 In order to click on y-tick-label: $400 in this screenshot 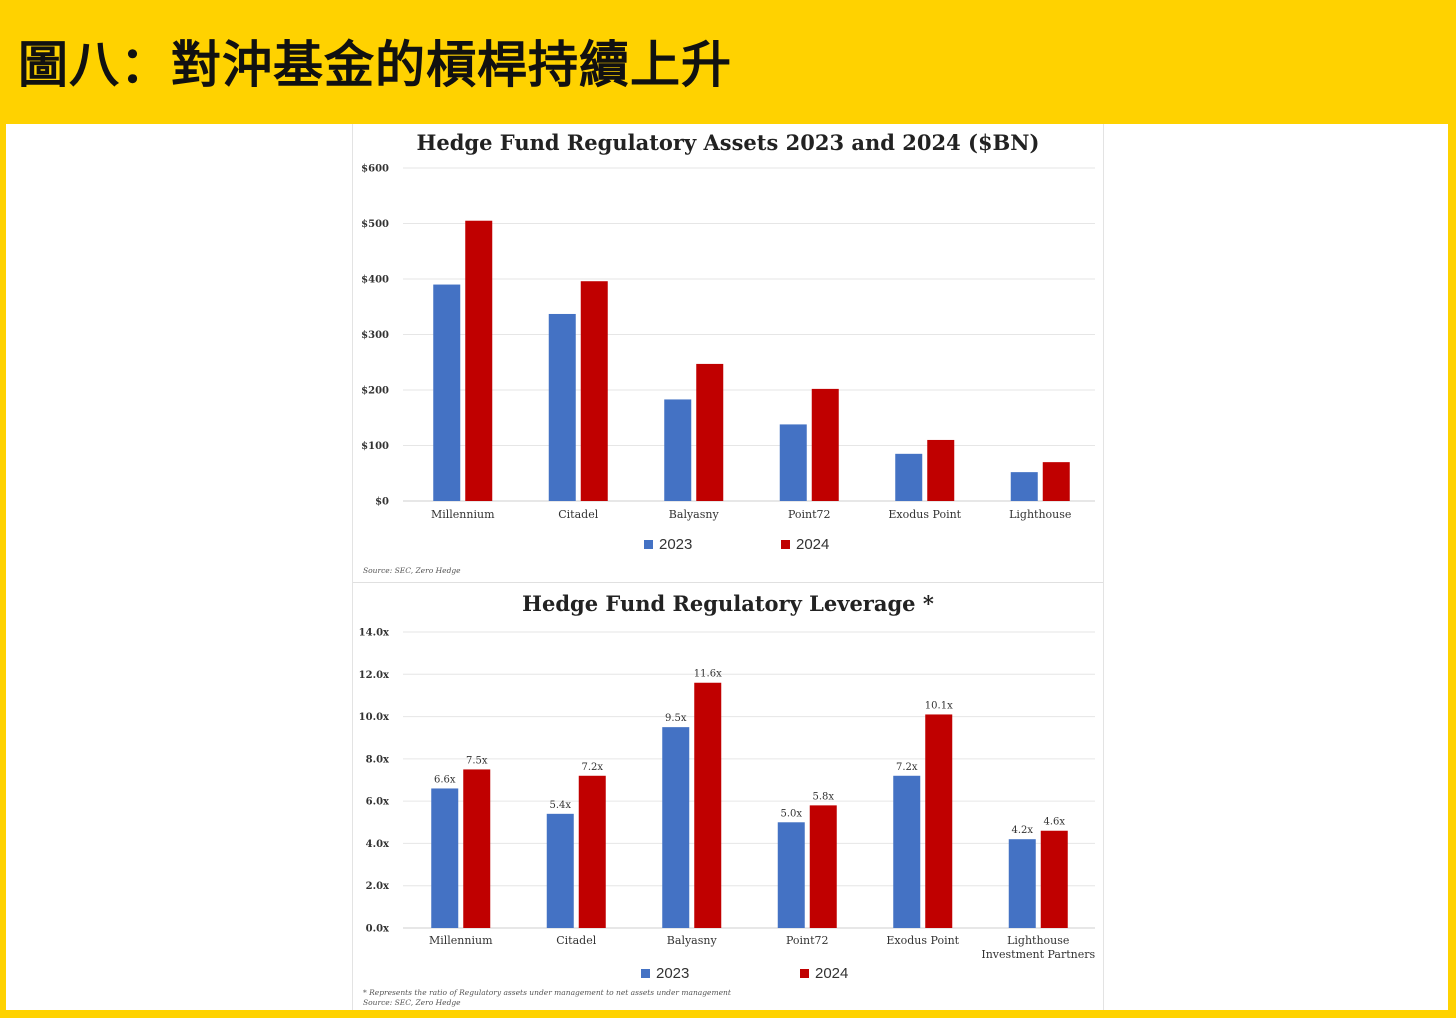, I will do `click(375, 280)`.